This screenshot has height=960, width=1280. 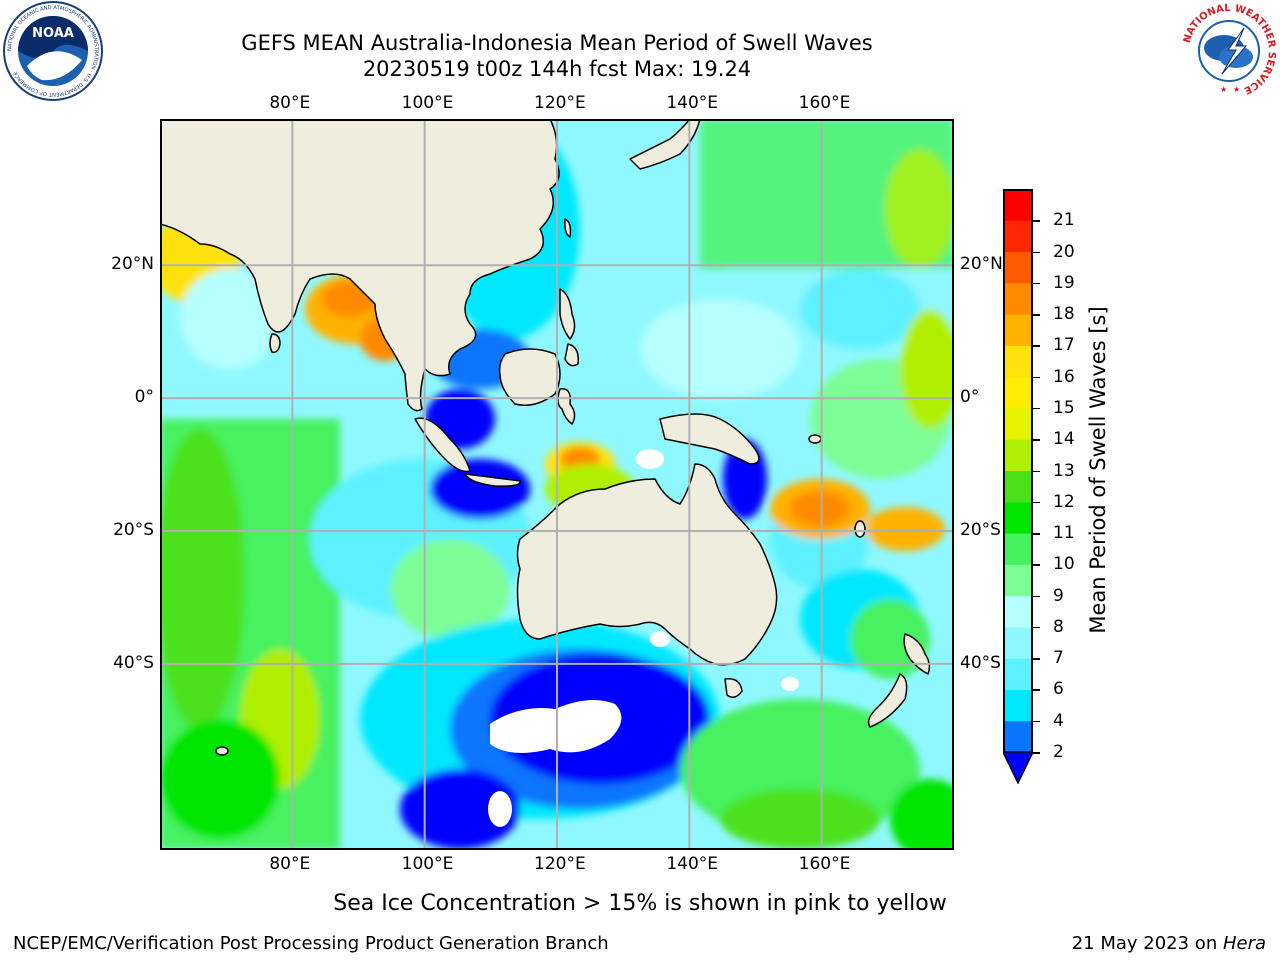 What do you see at coordinates (1064, 439) in the screenshot?
I see `colorbar-tick-label: 14` at bounding box center [1064, 439].